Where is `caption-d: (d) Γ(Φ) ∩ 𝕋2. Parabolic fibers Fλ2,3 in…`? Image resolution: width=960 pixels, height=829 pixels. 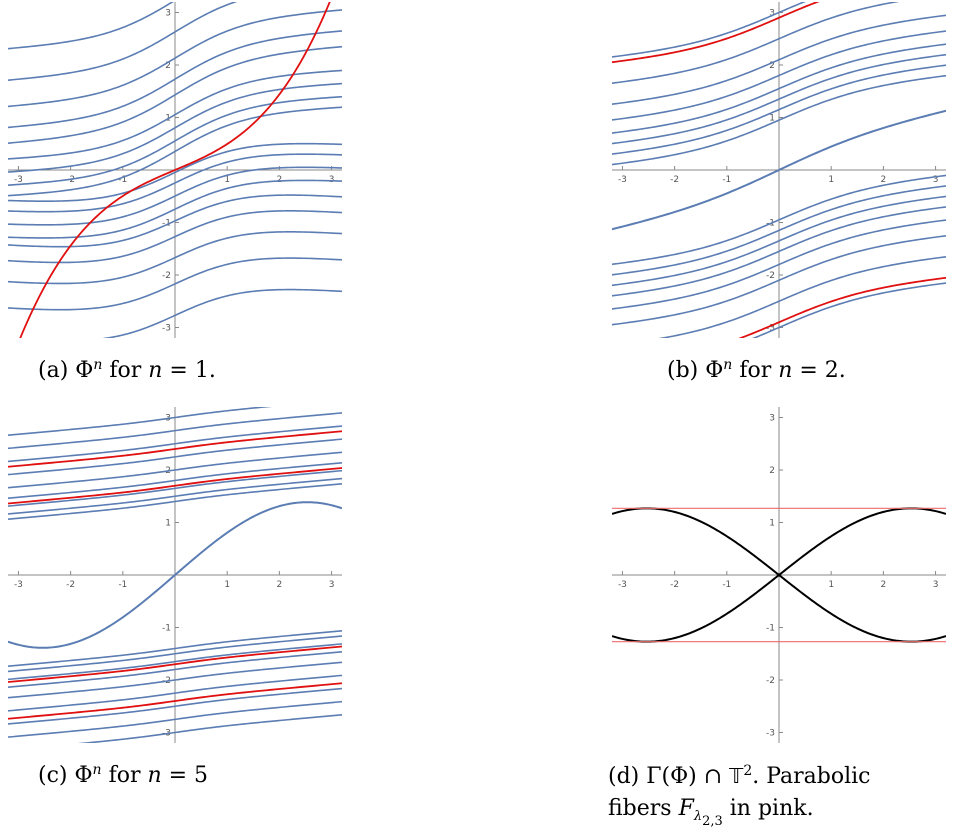
caption-d: (d) Γ(Φ) ∩ 𝕋2. Parabolic fibers Fλ2,3 in… is located at coordinates (778, 795).